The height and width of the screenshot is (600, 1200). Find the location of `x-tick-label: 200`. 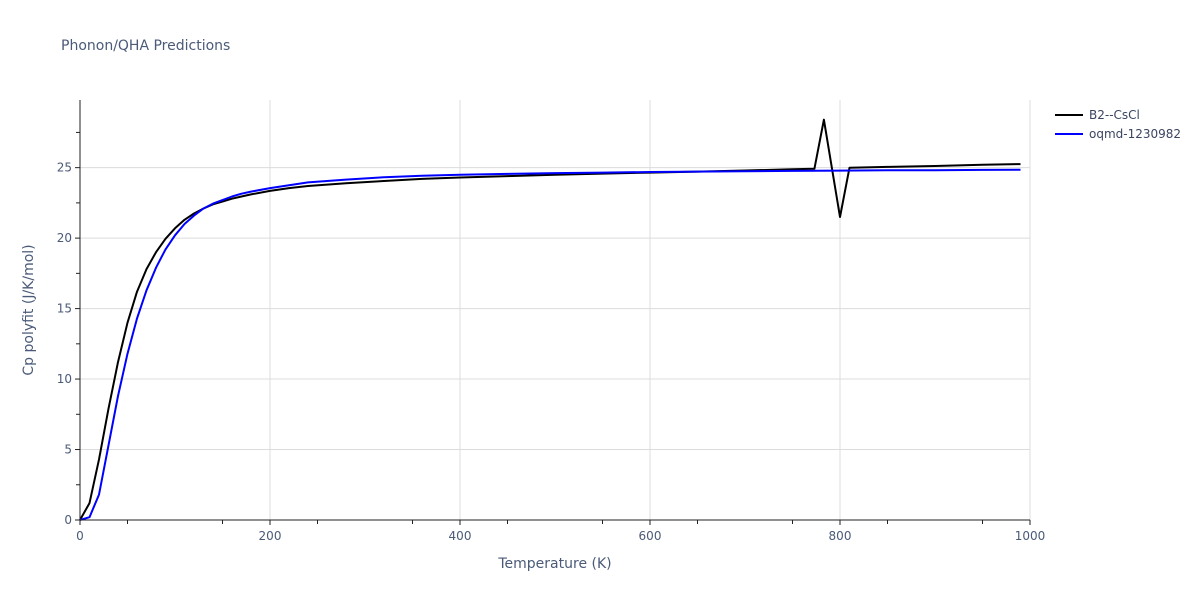

x-tick-label: 200 is located at coordinates (270, 536).